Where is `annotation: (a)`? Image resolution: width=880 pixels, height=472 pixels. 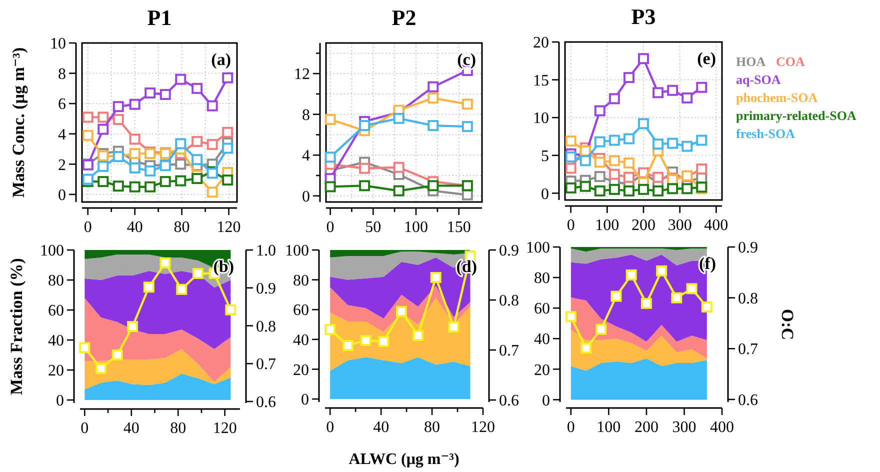 annotation: (a) is located at coordinates (221, 59).